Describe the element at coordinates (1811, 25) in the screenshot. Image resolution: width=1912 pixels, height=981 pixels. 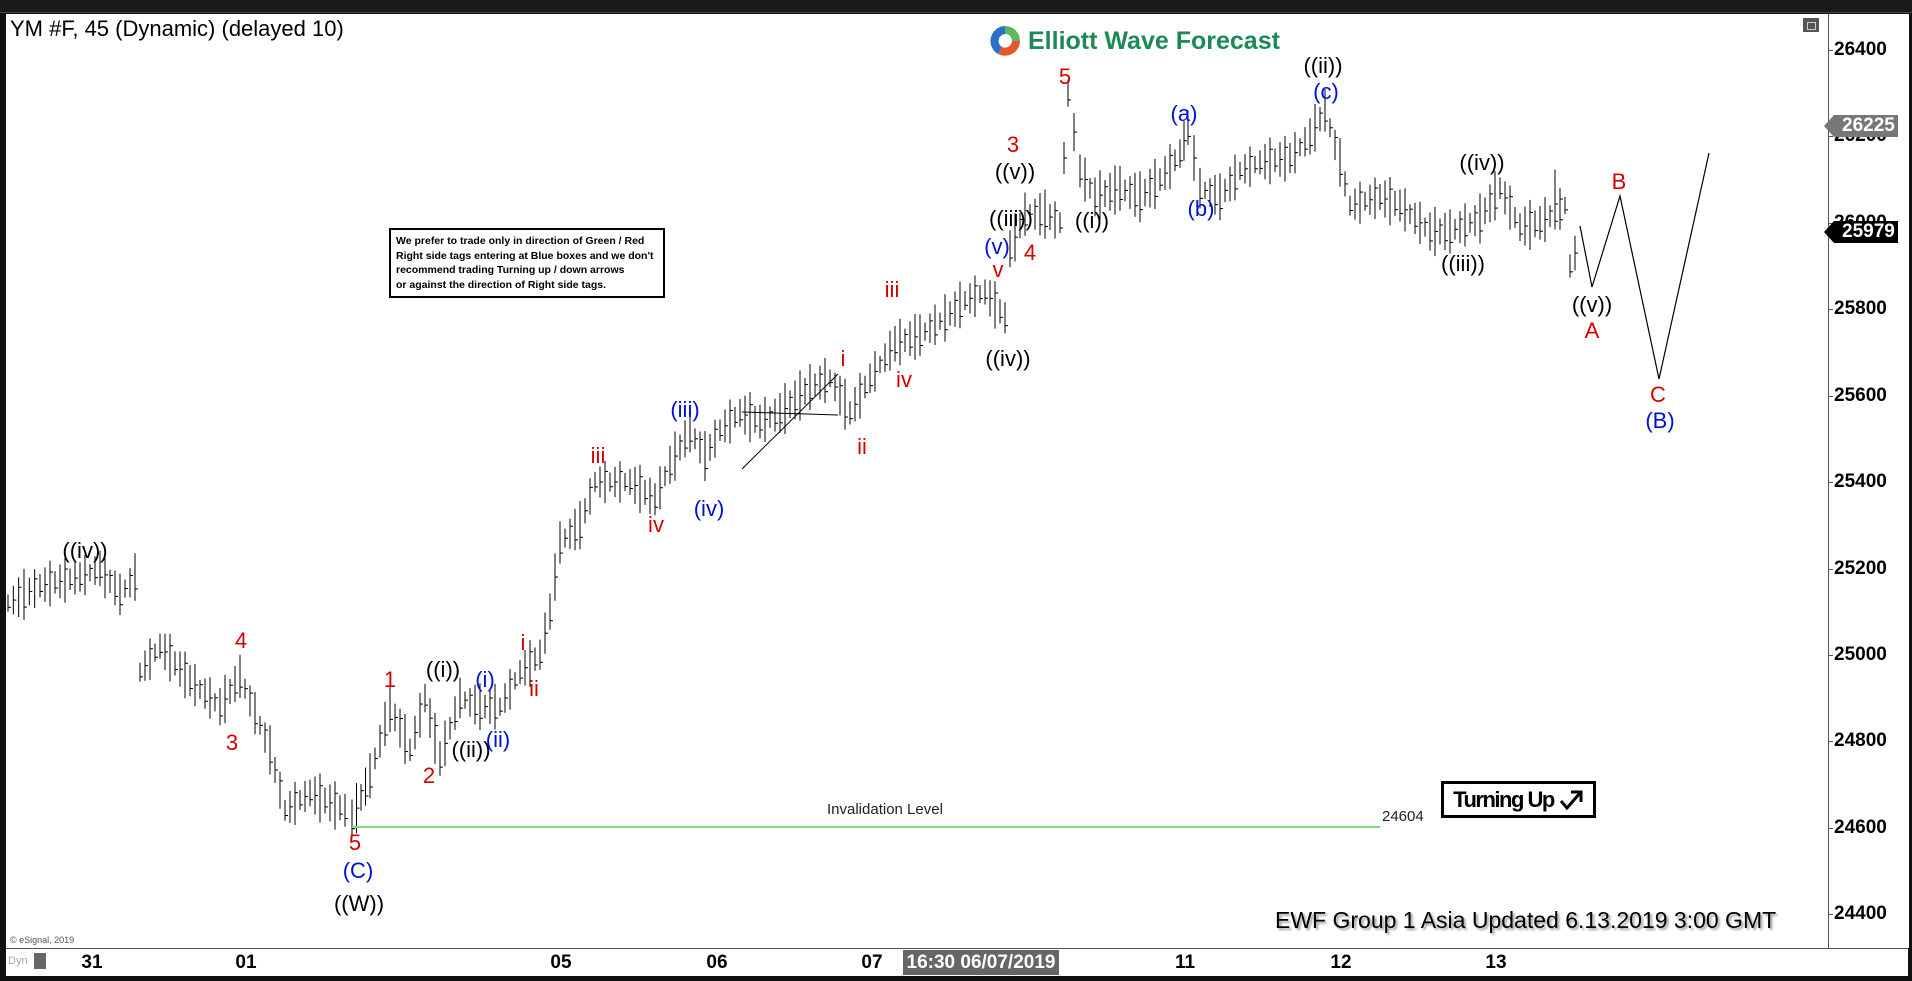
I see `restore-window-icon` at that location.